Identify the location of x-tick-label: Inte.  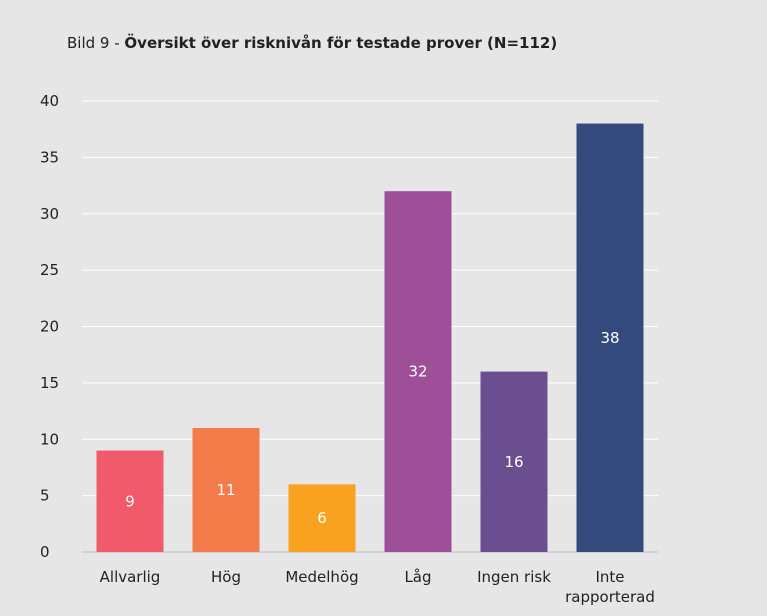
(609, 577).